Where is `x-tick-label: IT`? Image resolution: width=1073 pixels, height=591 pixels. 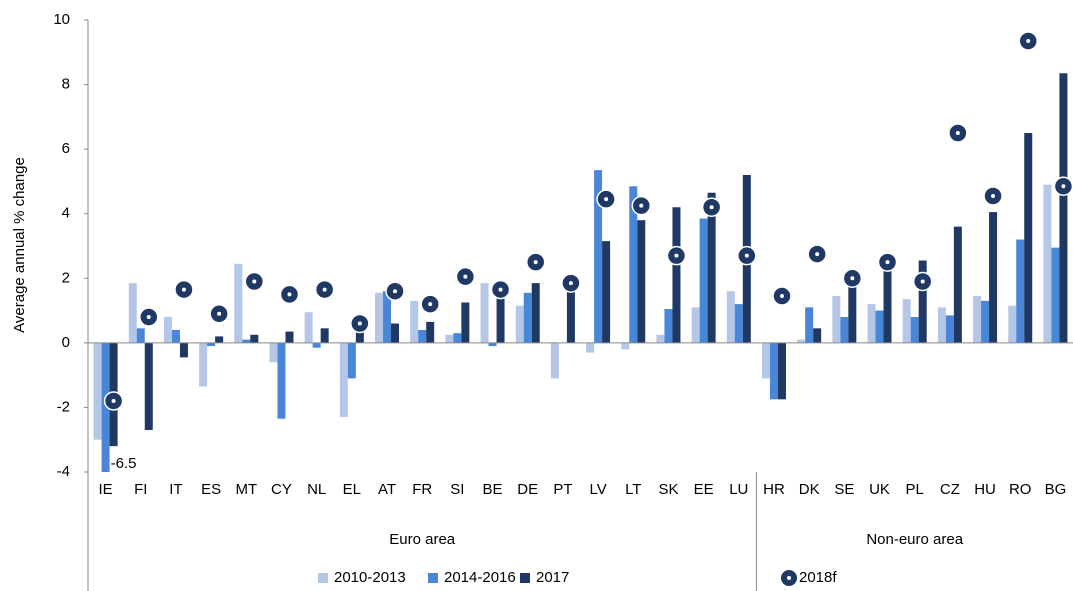
x-tick-label: IT is located at coordinates (175, 489).